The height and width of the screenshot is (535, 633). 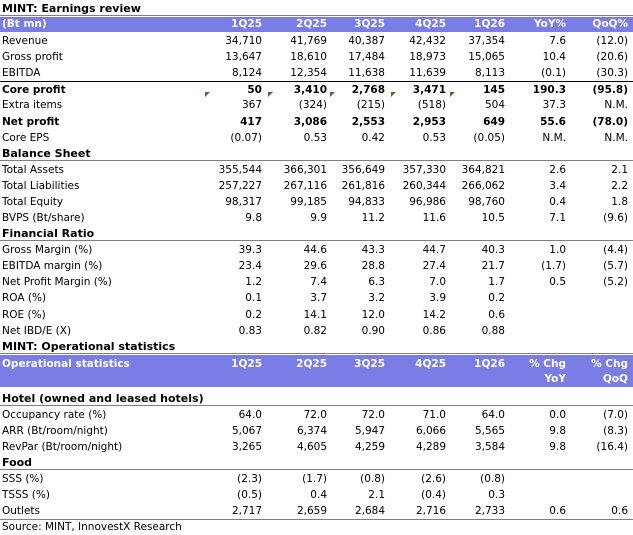 What do you see at coordinates (475, 364) in the screenshot?
I see `ops-header-col: 1Q26` at bounding box center [475, 364].